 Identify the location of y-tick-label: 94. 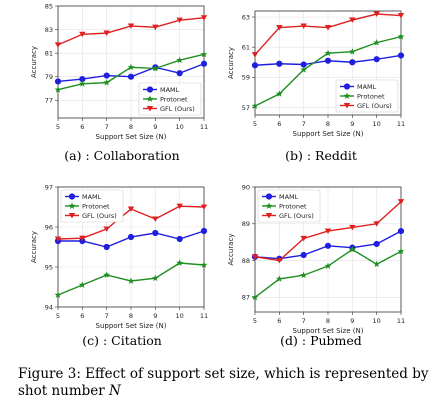
(49, 307).